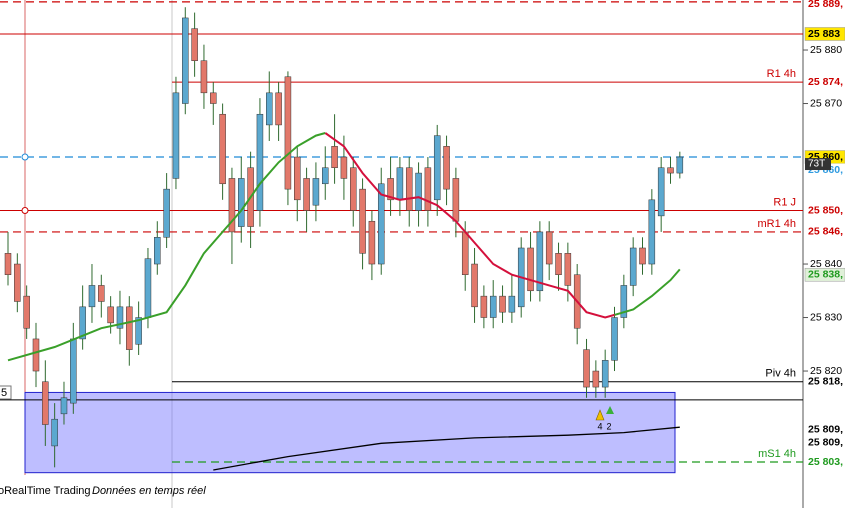 The image size is (845, 508). Describe the element at coordinates (781, 74) in the screenshot. I see `level-name: R1 4h` at that location.